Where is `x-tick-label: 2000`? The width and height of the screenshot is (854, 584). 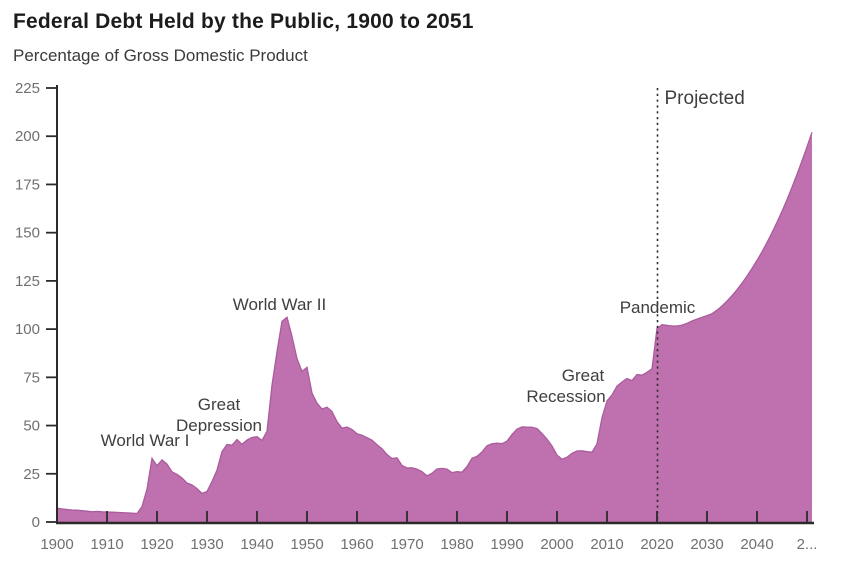 x-tick-label: 2000 is located at coordinates (556, 544).